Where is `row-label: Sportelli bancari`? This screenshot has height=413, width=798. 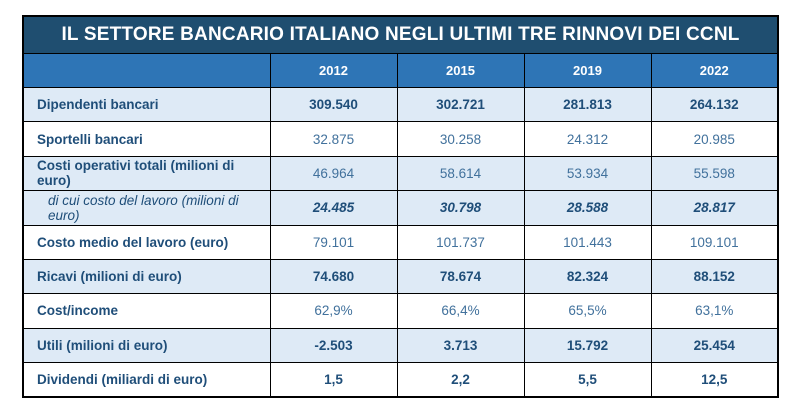 row-label: Sportelli bancari is located at coordinates (146, 139).